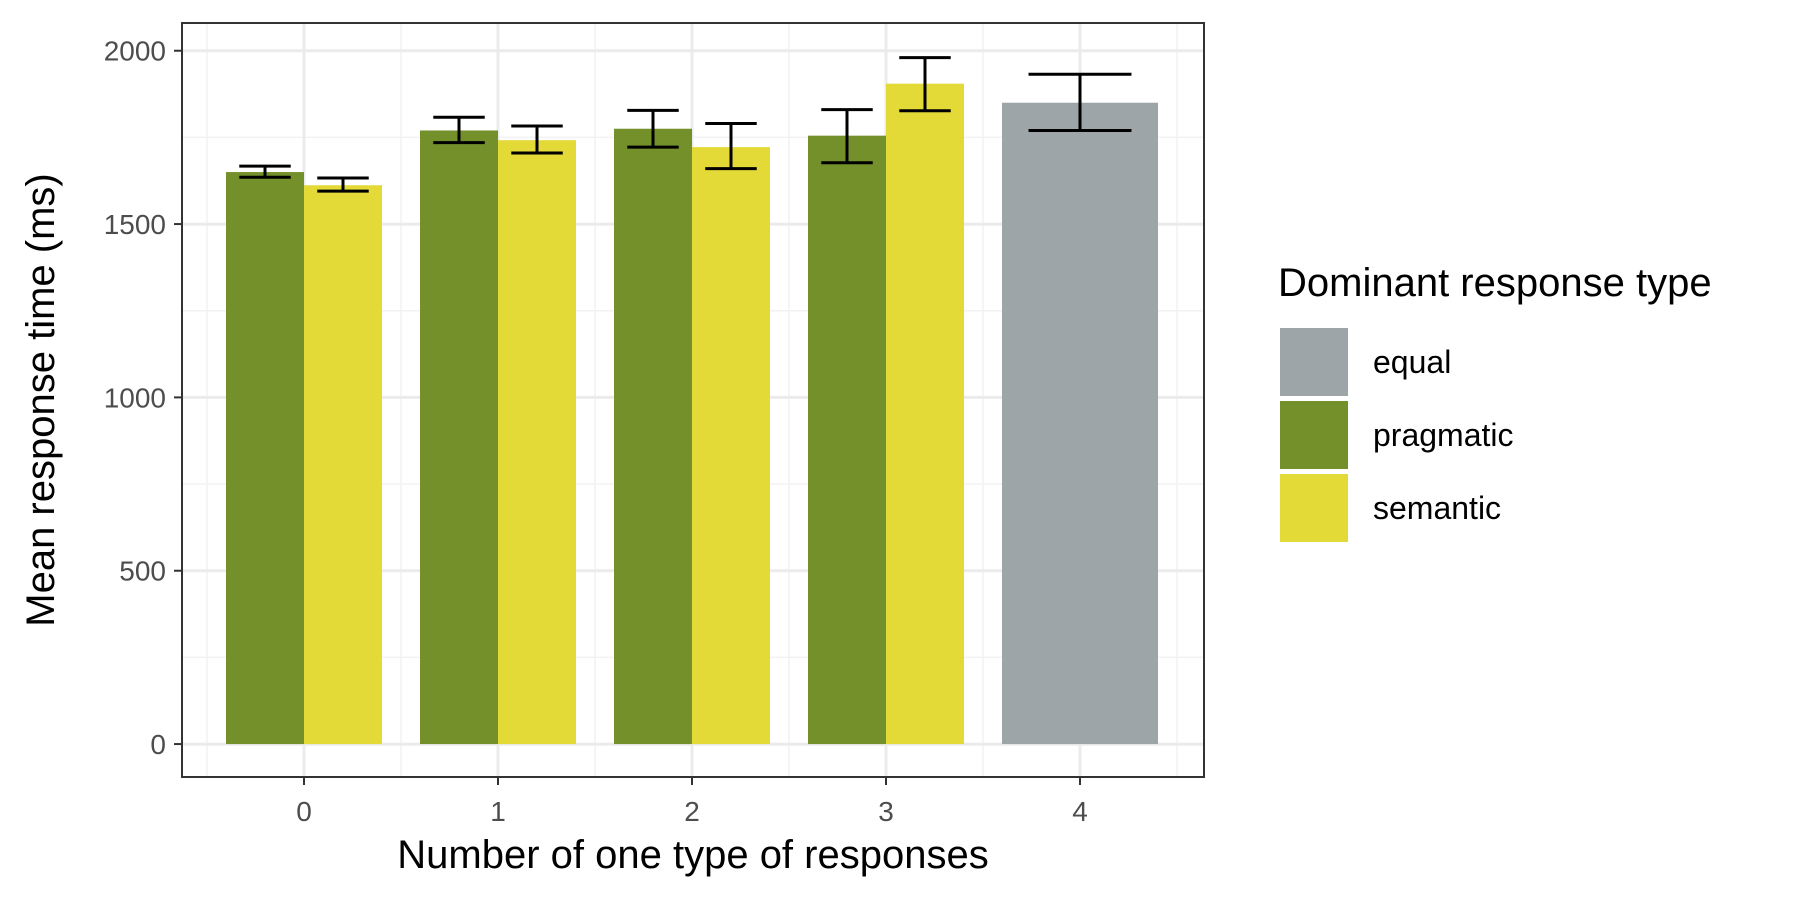 Image resolution: width=1800 pixels, height=900 pixels. Describe the element at coordinates (692, 855) in the screenshot. I see `x-axis-title: Number of one type of responses` at that location.